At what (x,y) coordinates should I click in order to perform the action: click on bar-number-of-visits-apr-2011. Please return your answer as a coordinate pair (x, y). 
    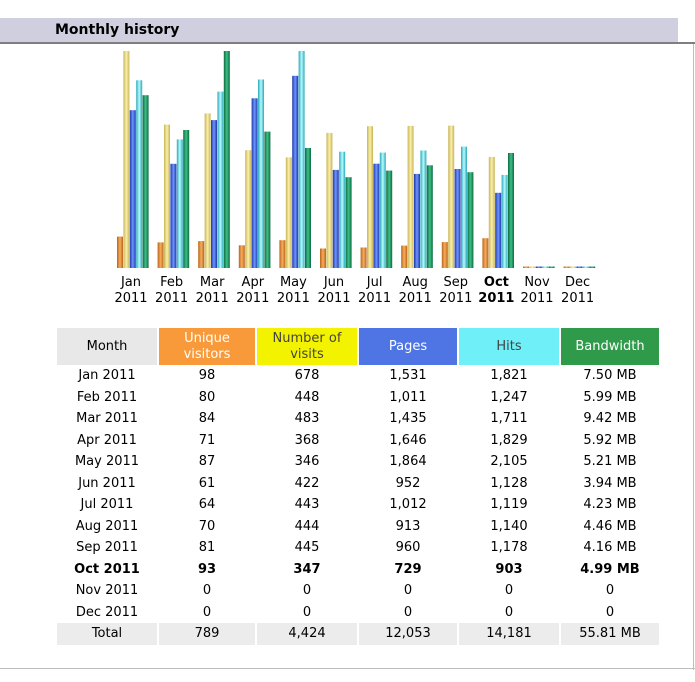
    Looking at the image, I should click on (248, 209).